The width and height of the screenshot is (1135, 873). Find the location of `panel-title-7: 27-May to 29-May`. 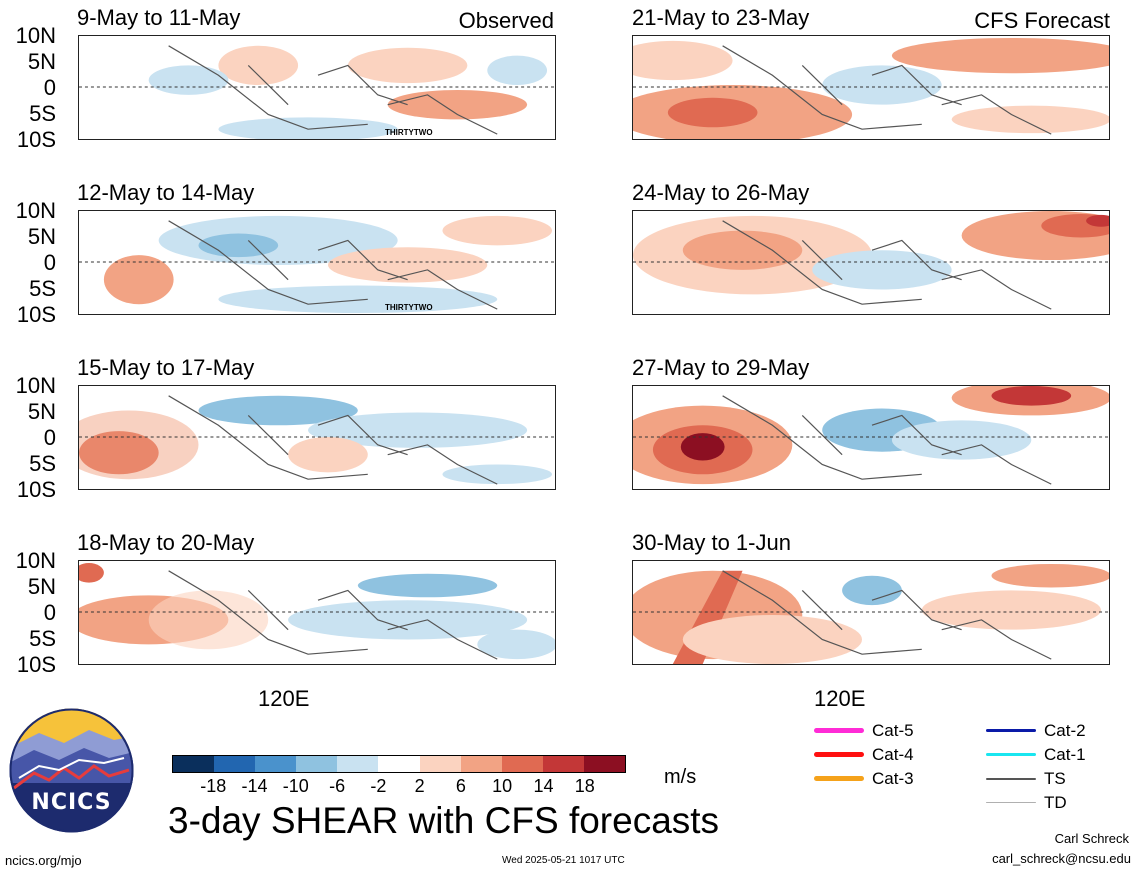

panel-title-7: 27-May to 29-May is located at coordinates (721, 367).